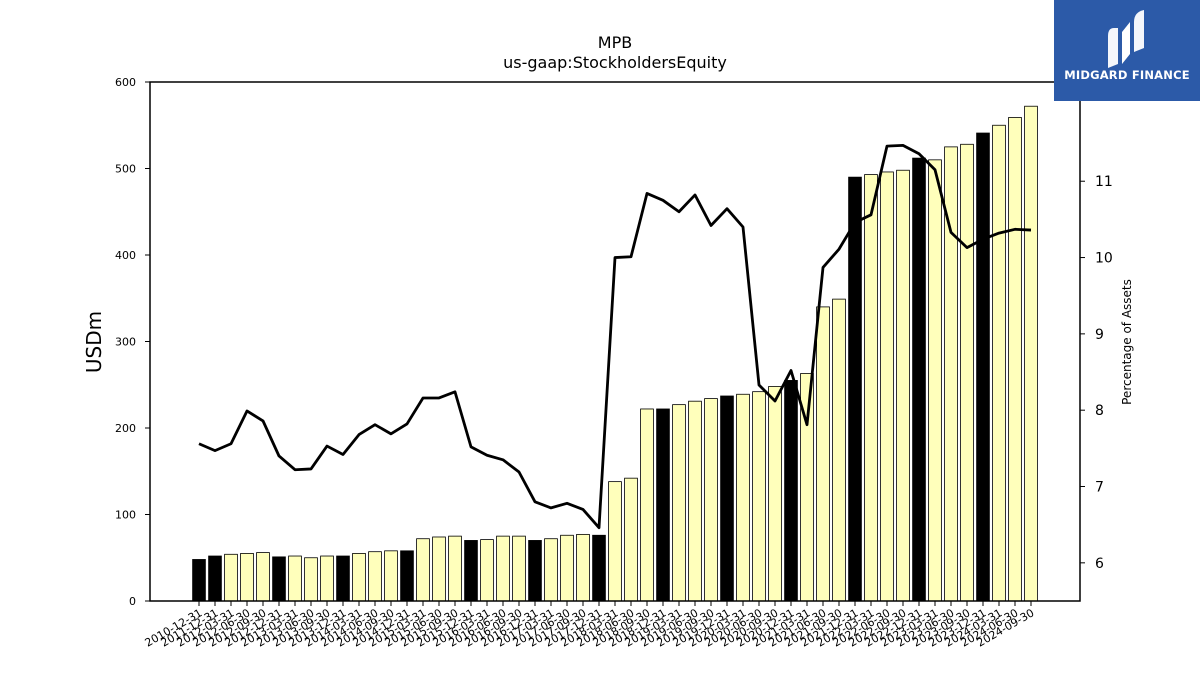 This screenshot has height=675, width=1200. What do you see at coordinates (1099, 335) in the screenshot?
I see `y2-tick-label: 9` at bounding box center [1099, 335].